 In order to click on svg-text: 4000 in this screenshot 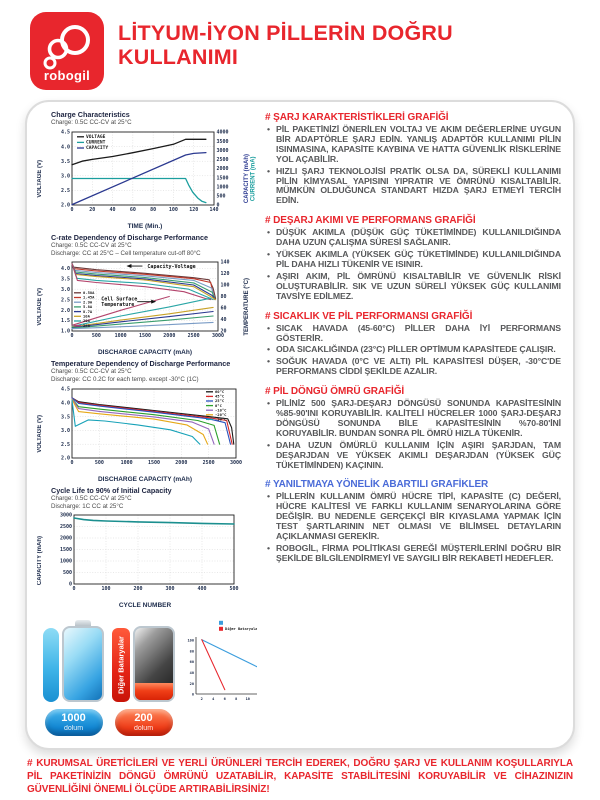, I will do `click(223, 132)`.